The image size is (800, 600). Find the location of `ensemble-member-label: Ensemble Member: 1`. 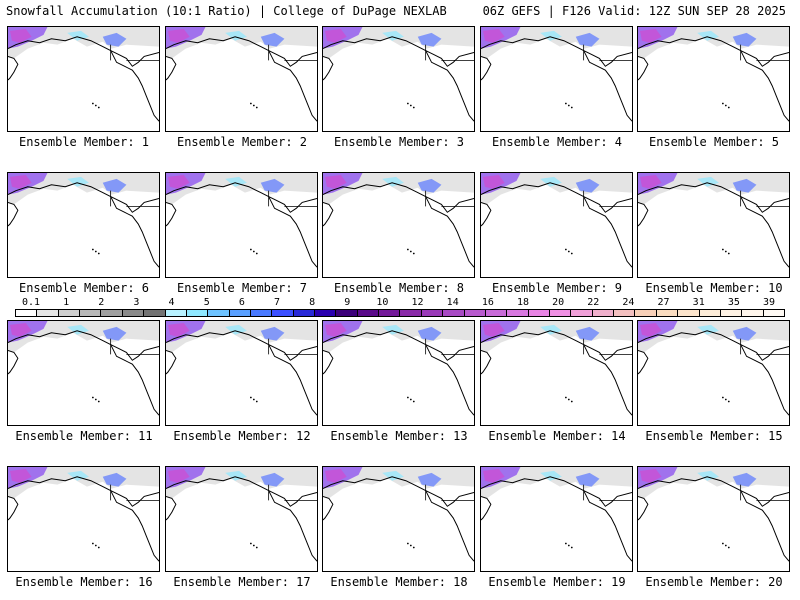

ensemble-member-label: Ensemble Member: 1 is located at coordinates (84, 142).